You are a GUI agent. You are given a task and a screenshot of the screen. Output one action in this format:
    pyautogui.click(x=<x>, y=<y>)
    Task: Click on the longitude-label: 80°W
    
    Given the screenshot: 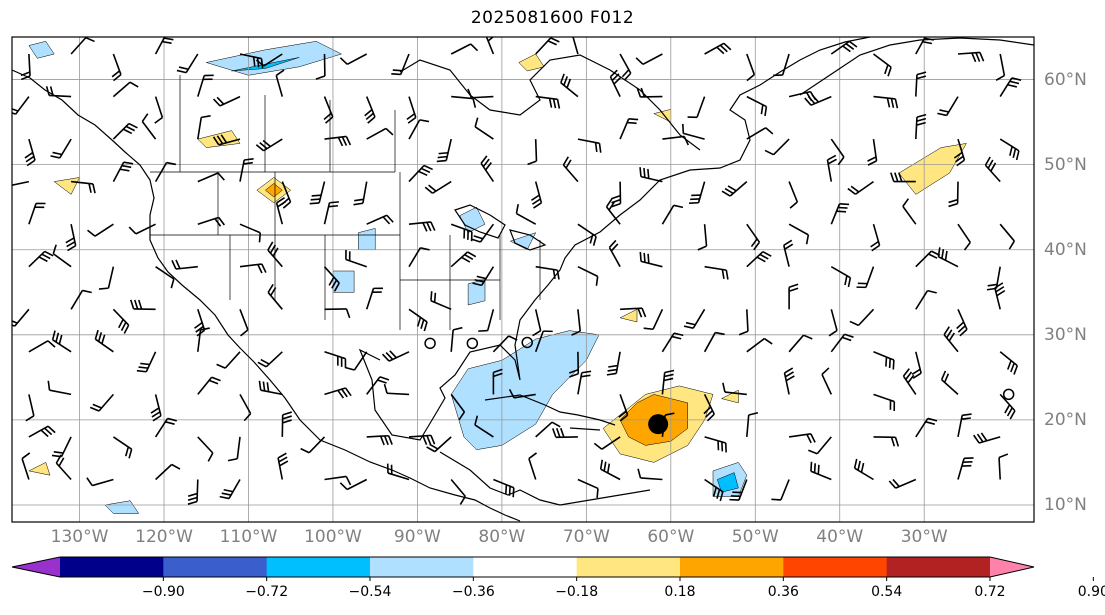 What is the action you would take?
    pyautogui.click(x=502, y=537)
    